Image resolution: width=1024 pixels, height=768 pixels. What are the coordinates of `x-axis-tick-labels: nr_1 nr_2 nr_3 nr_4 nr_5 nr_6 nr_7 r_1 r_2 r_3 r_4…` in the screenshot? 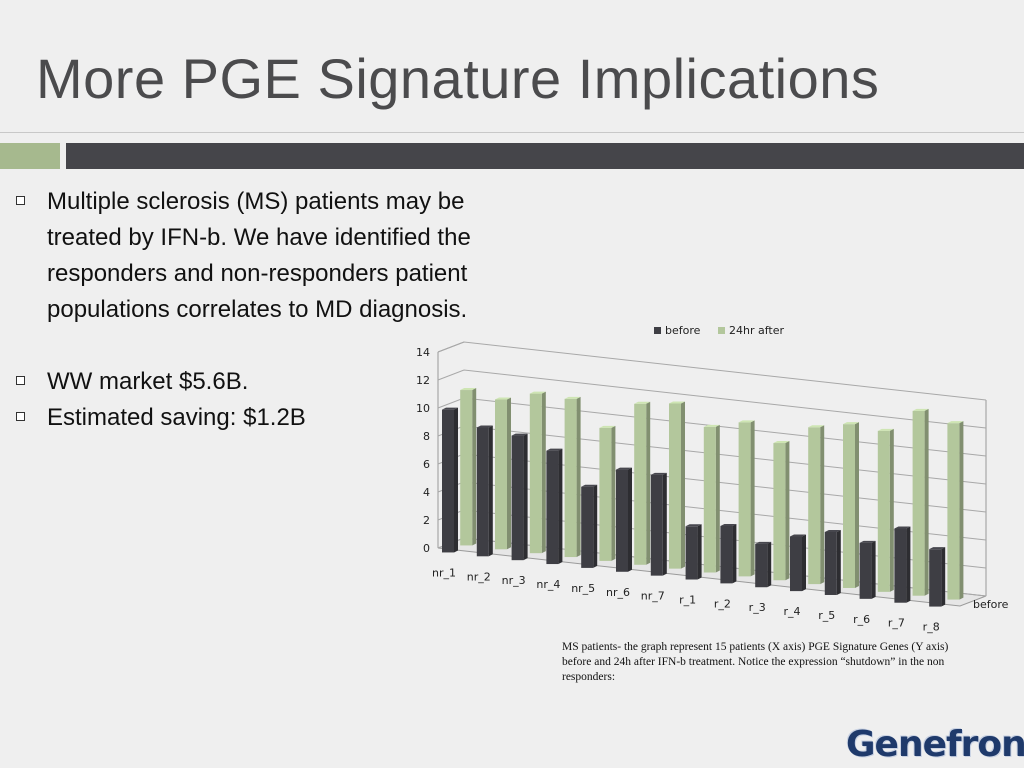 It's located at (686, 599).